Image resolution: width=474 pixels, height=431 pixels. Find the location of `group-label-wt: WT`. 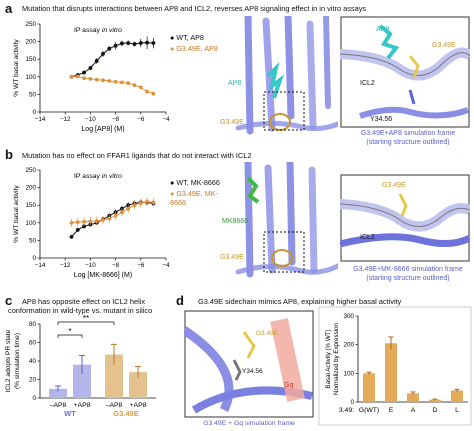

group-label-wt: WT is located at coordinates (70, 413).